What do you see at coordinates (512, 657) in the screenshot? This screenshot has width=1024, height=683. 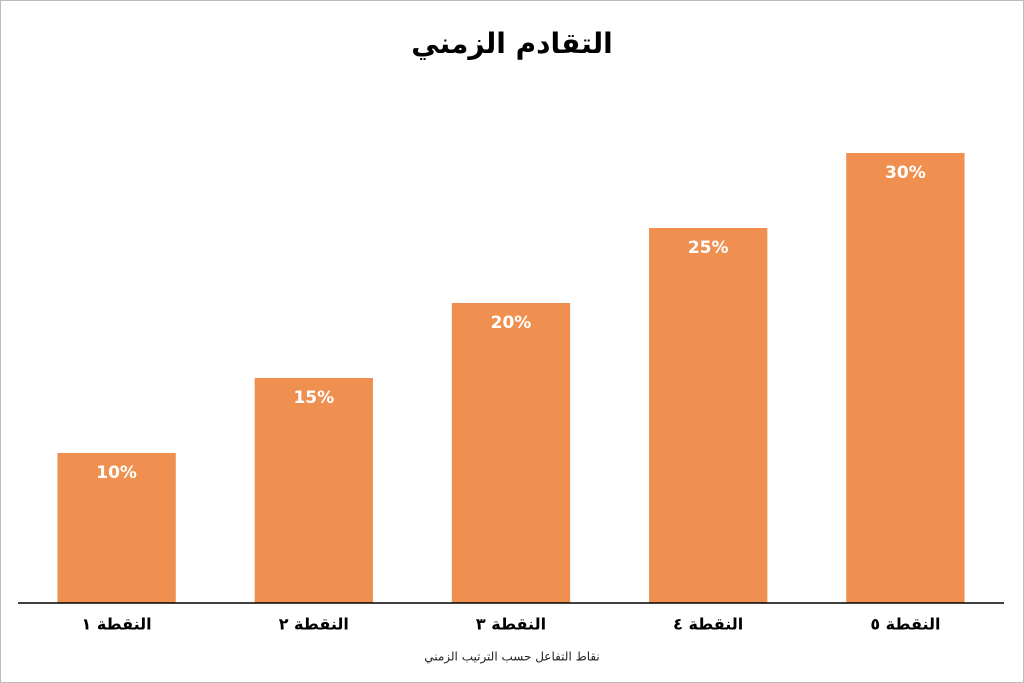 I see `x-axis-label: نقاط التفاعل حسب الترتيب الزمني` at bounding box center [512, 657].